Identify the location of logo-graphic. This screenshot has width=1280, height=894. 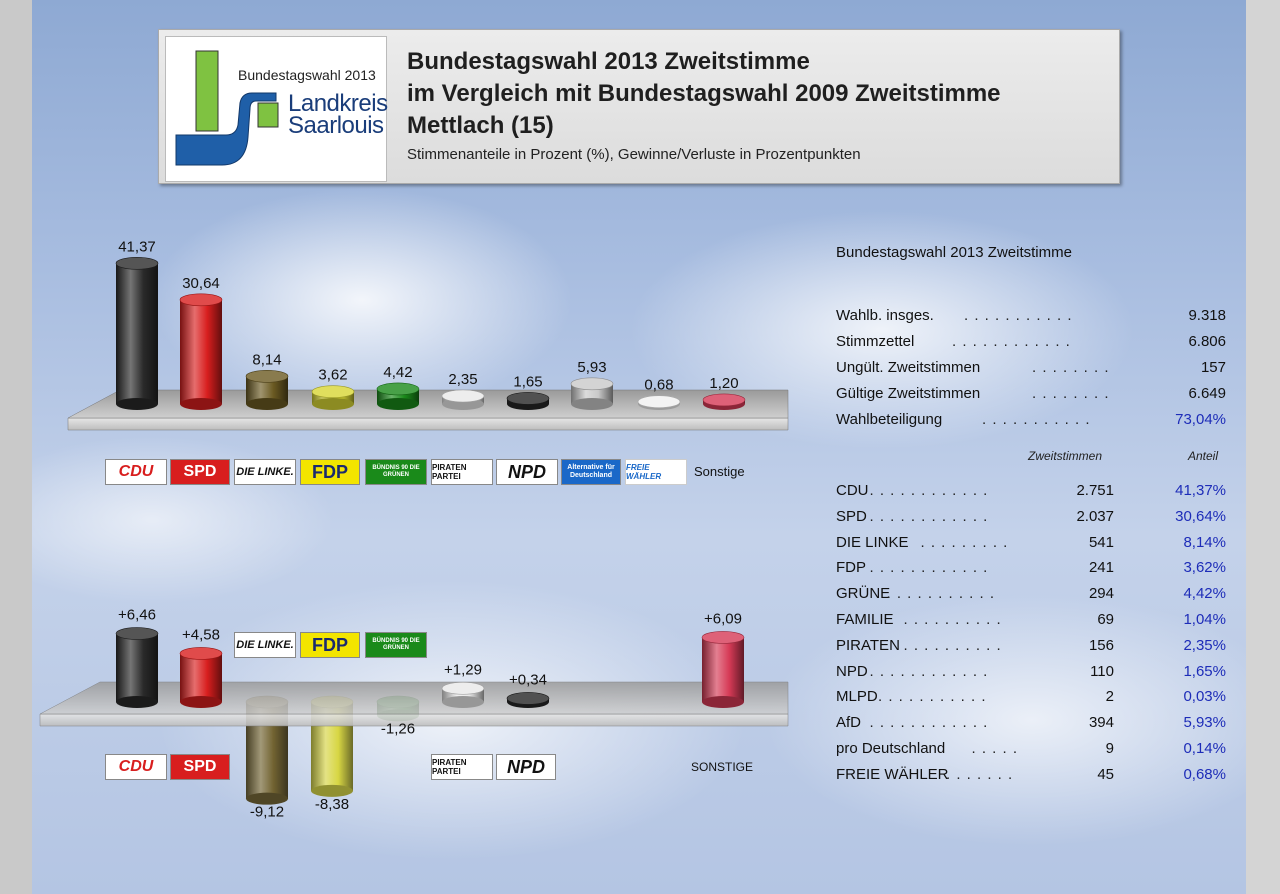
(227, 108).